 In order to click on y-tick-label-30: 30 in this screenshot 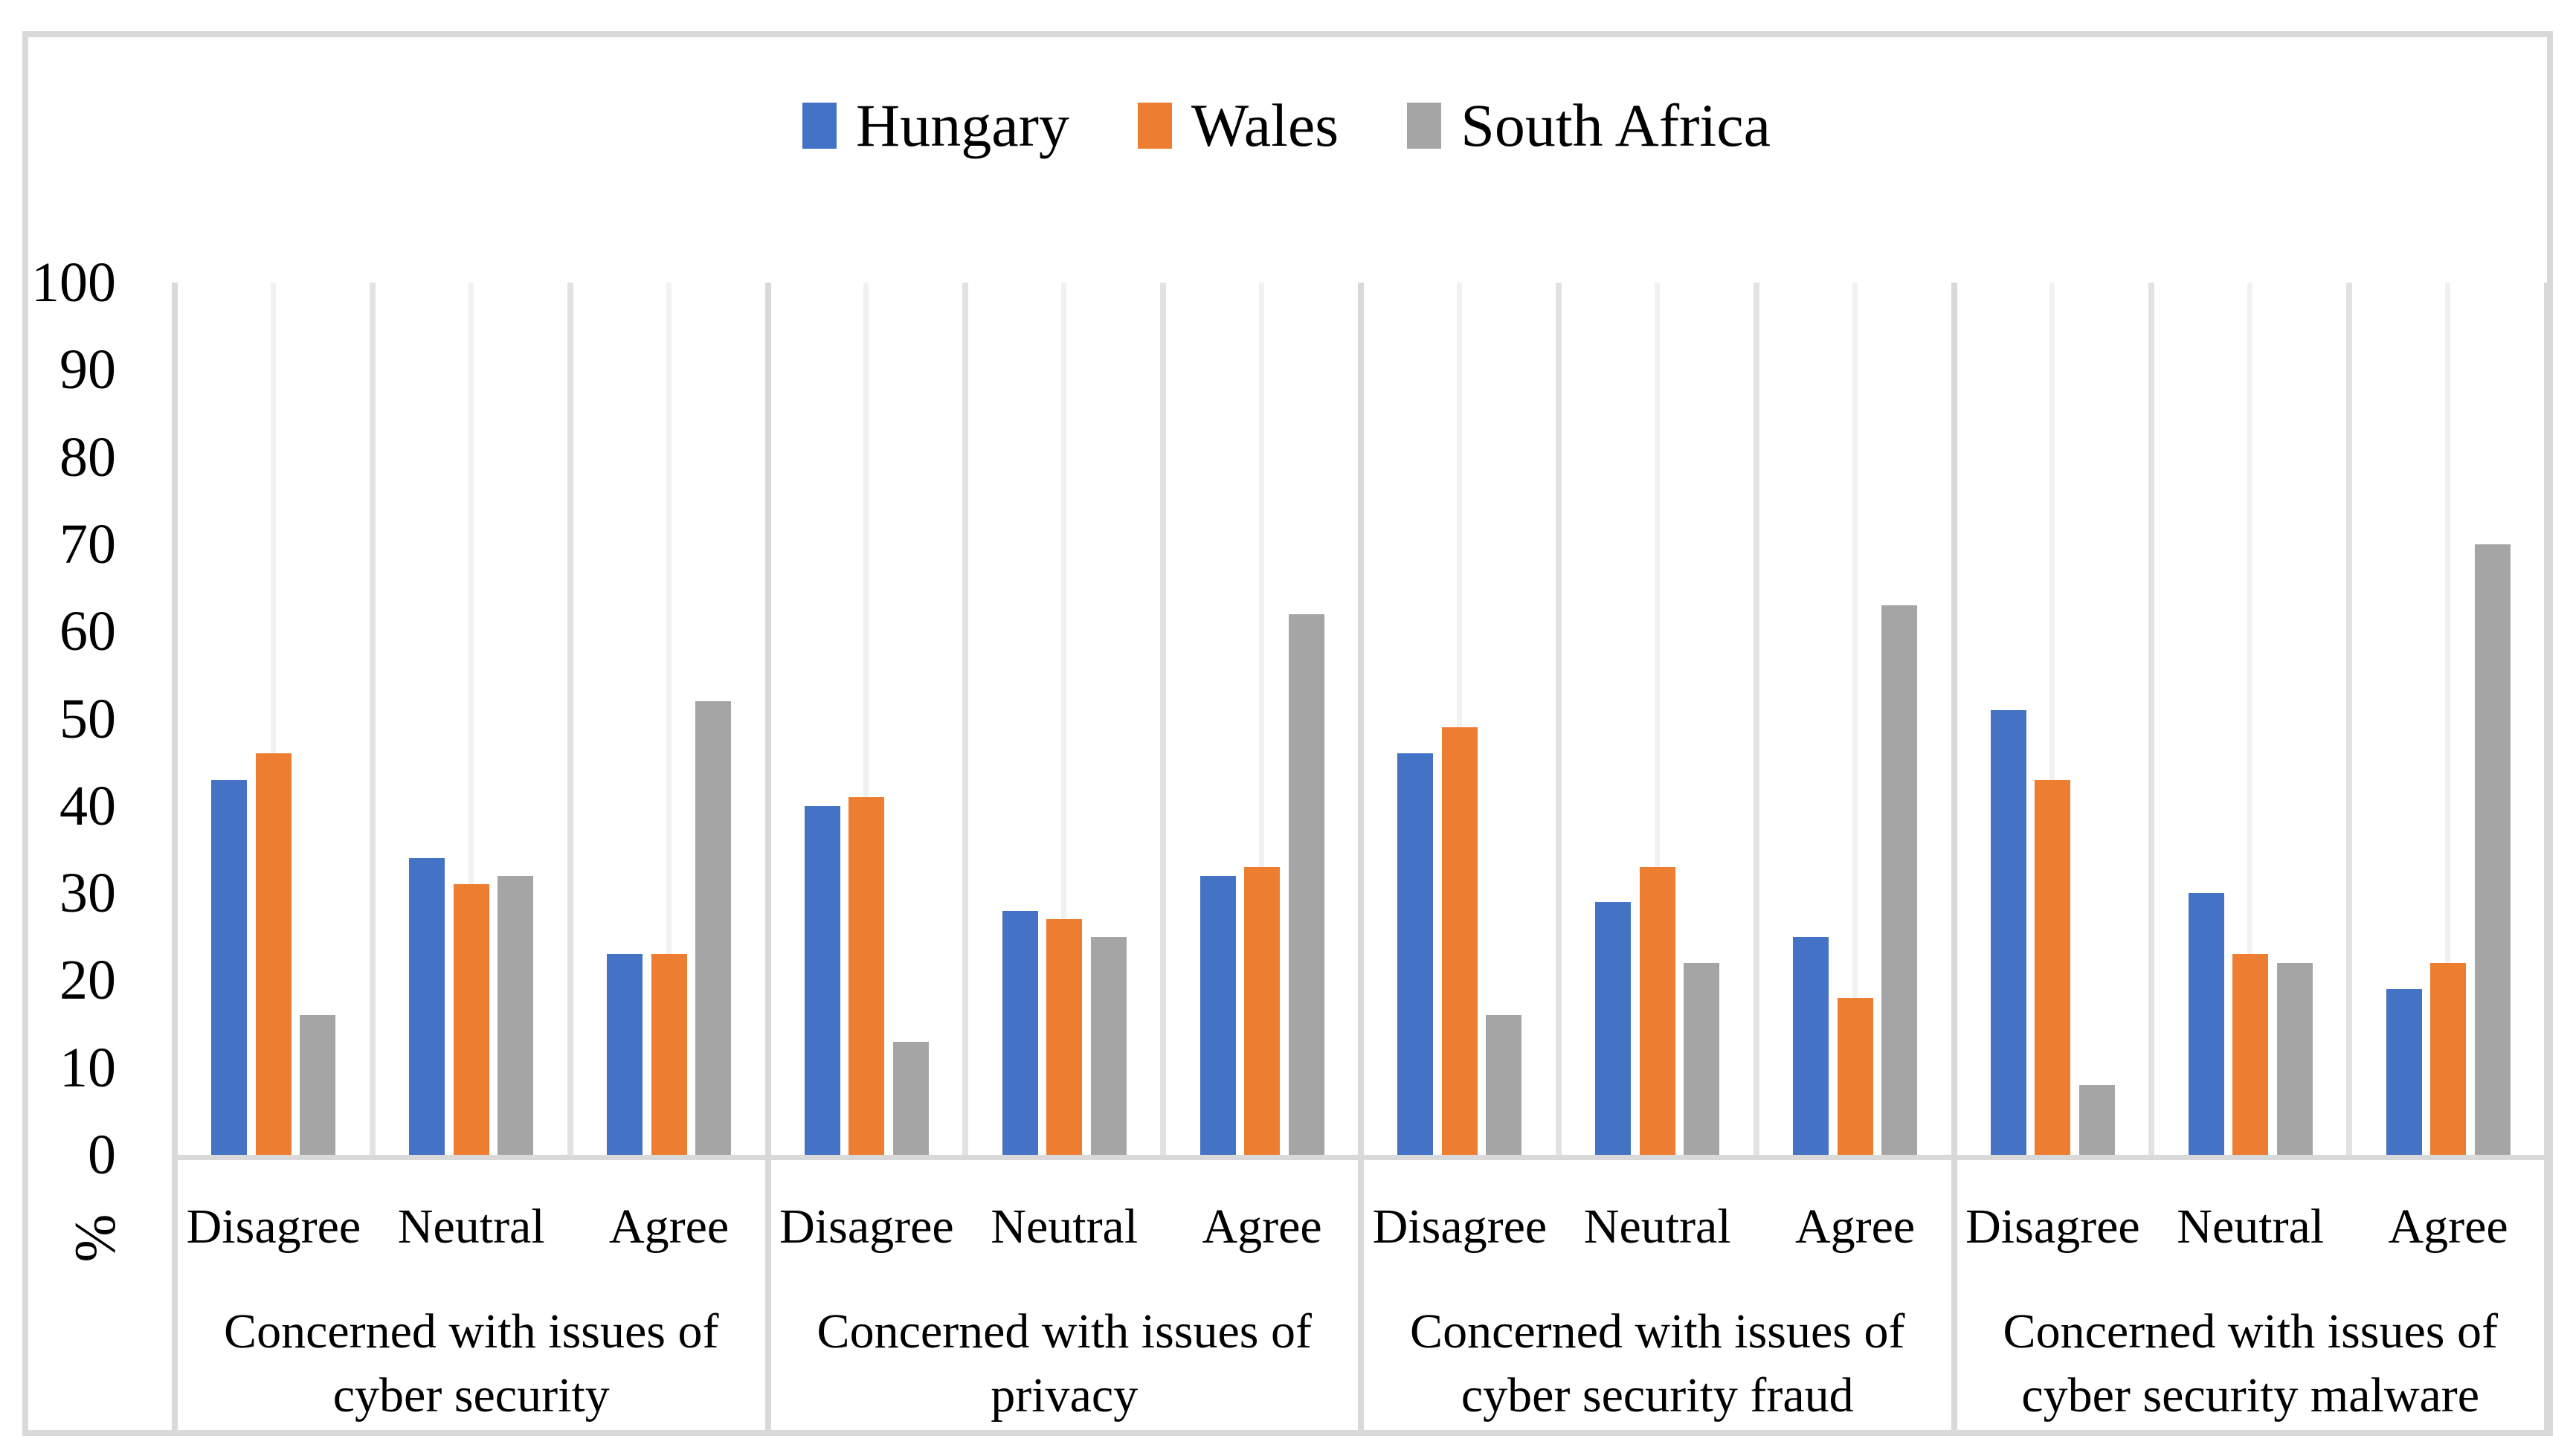, I will do `click(87, 893)`.